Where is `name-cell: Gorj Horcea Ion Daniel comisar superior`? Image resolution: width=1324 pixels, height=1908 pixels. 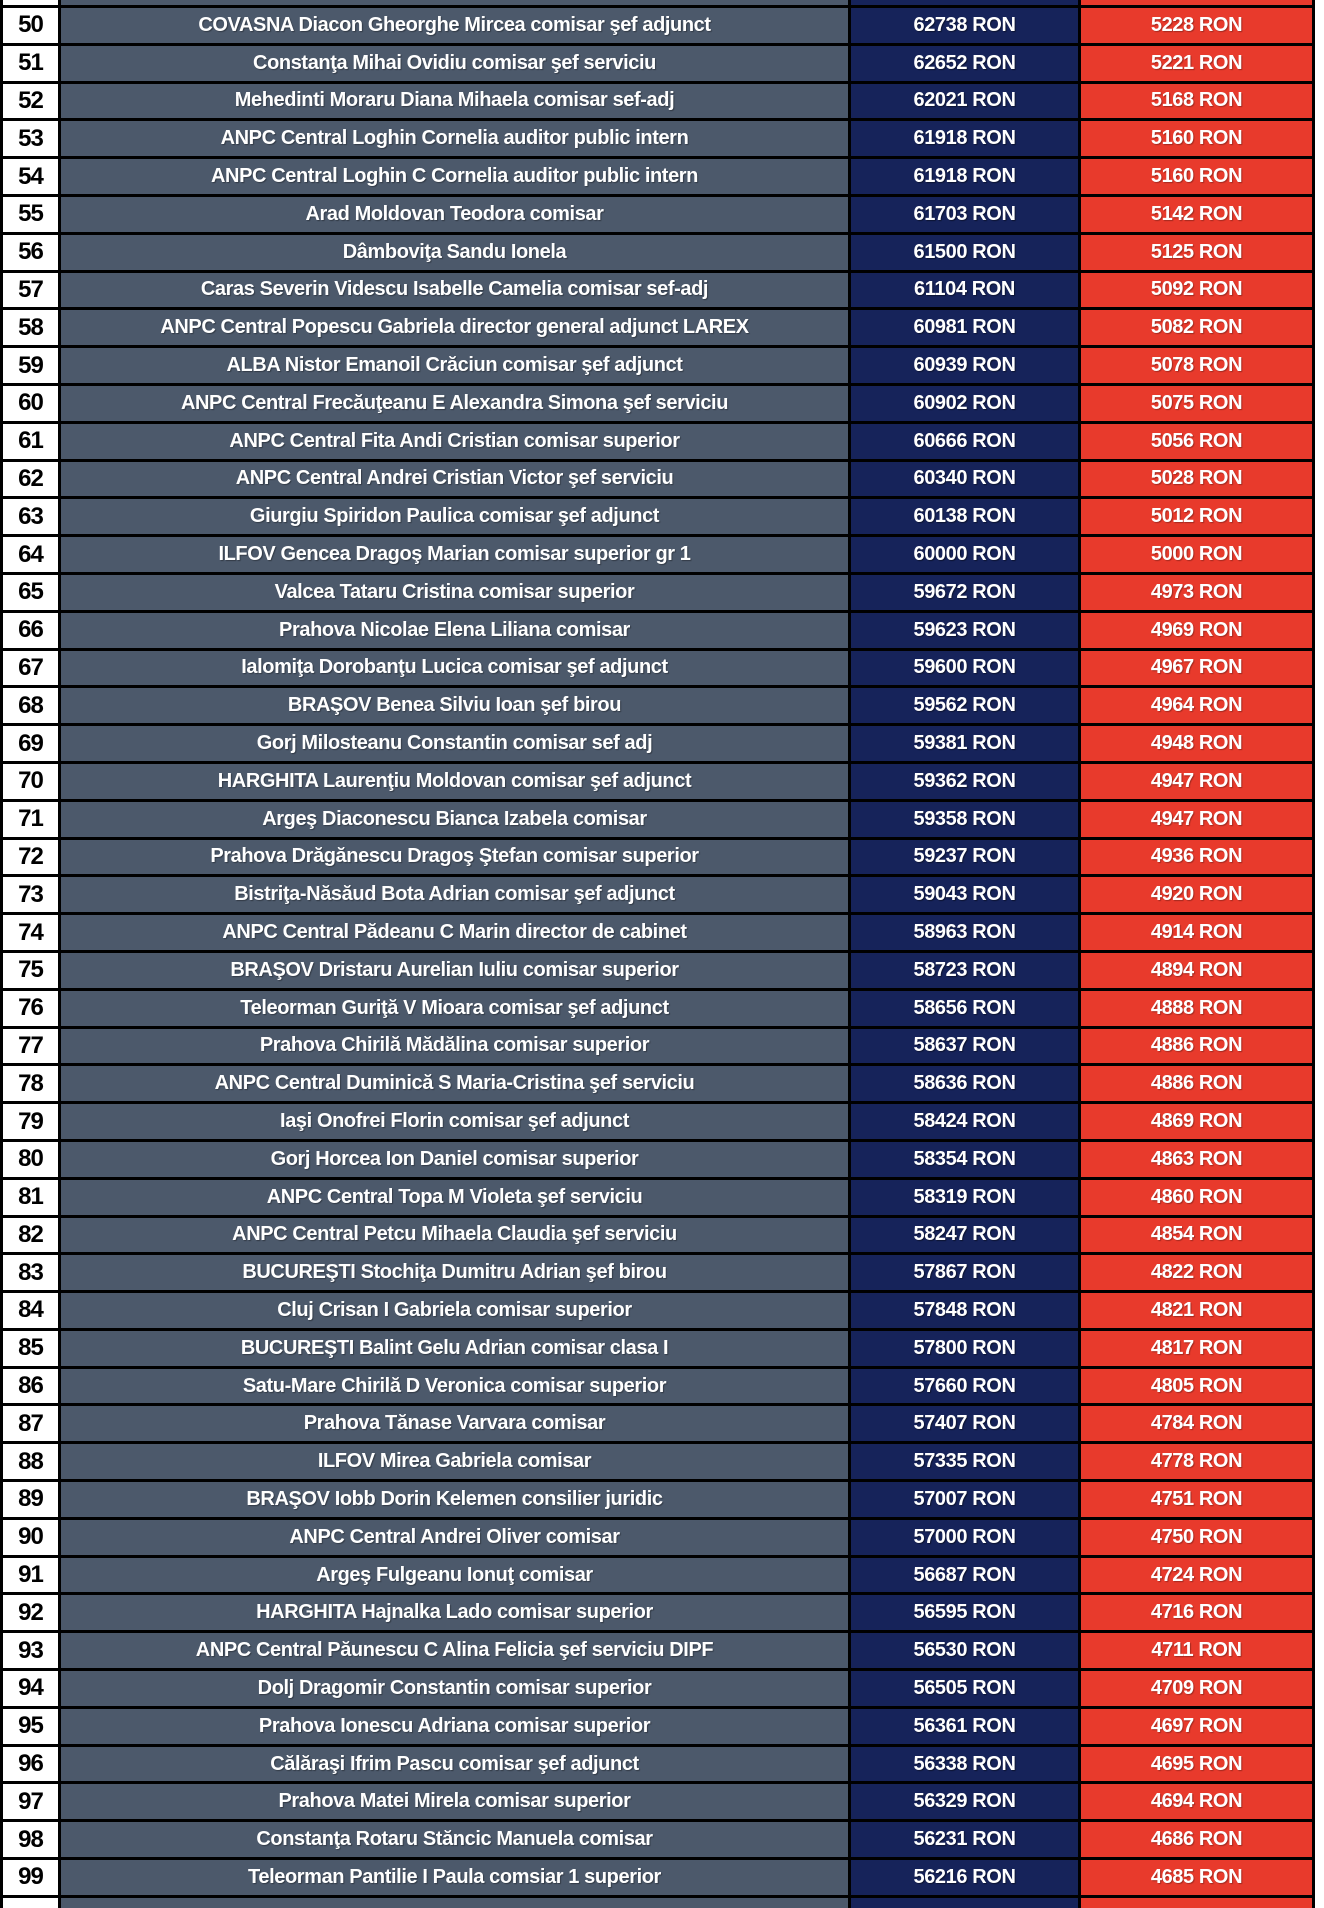
name-cell: Gorj Horcea Ion Daniel comisar superior is located at coordinates (453, 1160).